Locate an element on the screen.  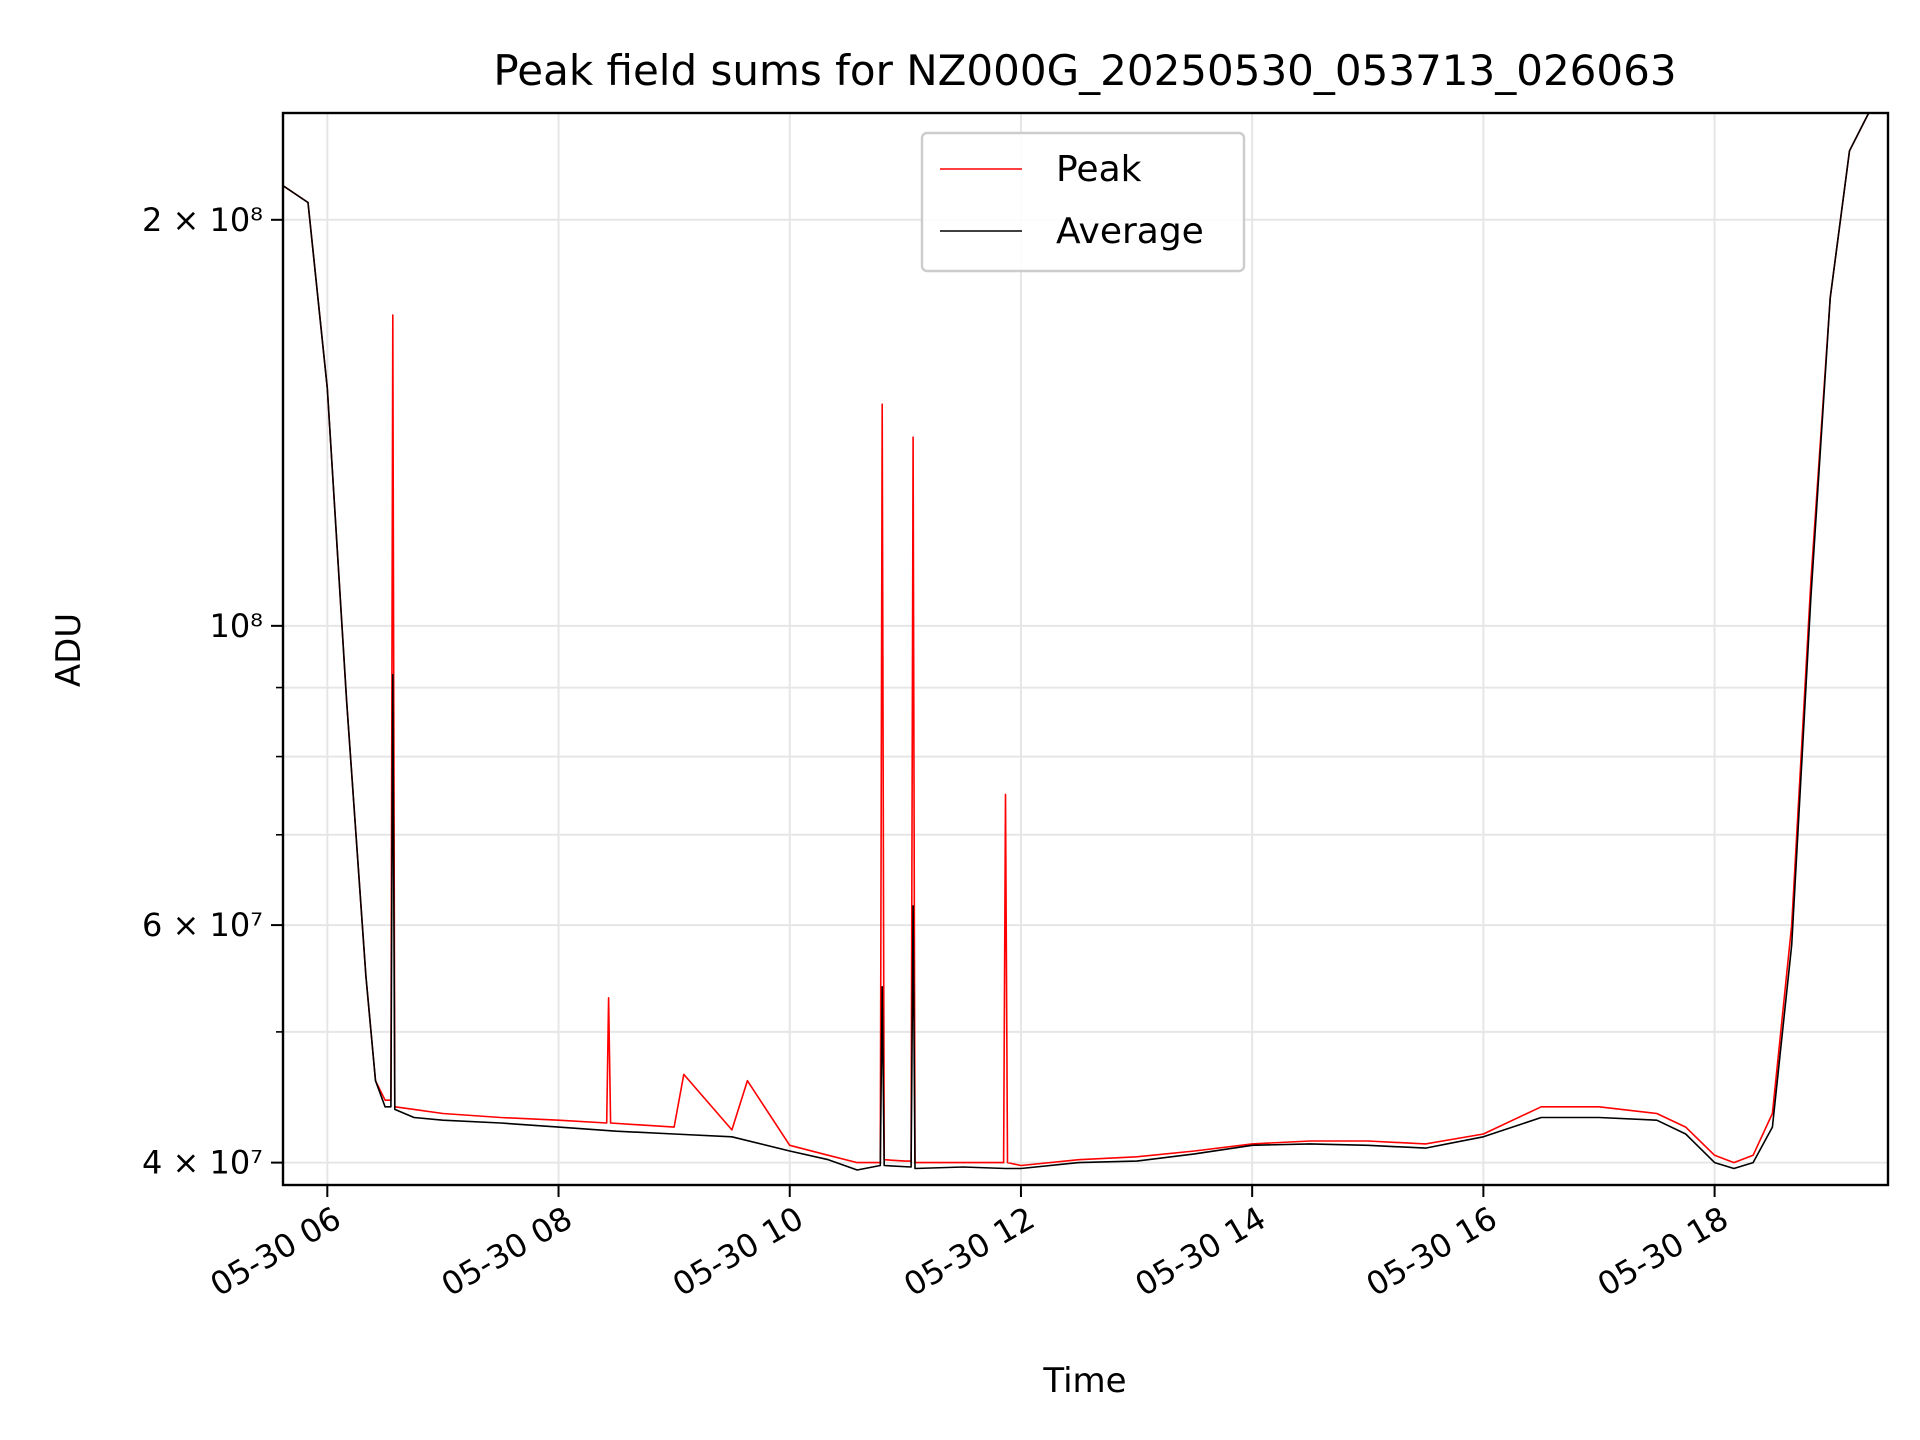
y-tick-label: 2 × 10⁸ is located at coordinates (202, 220).